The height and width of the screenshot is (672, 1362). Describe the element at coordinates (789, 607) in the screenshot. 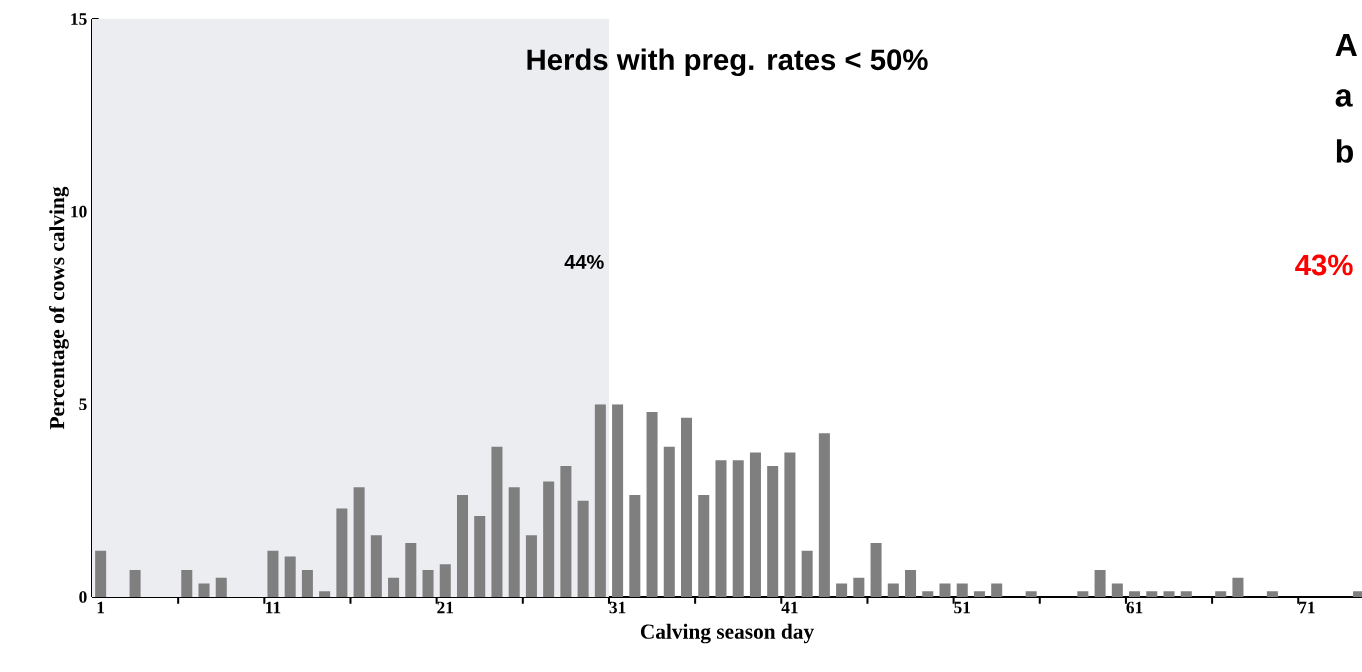

I see `x-tick-label: 41` at that location.